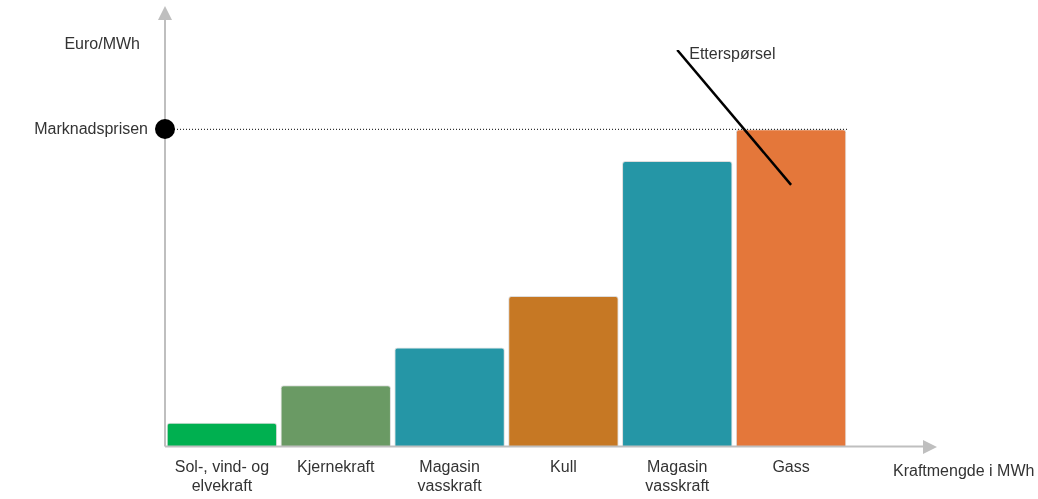 This screenshot has width=1038, height=499. What do you see at coordinates (964, 471) in the screenshot?
I see `x-axis-title: Kraftmengde i MWh` at bounding box center [964, 471].